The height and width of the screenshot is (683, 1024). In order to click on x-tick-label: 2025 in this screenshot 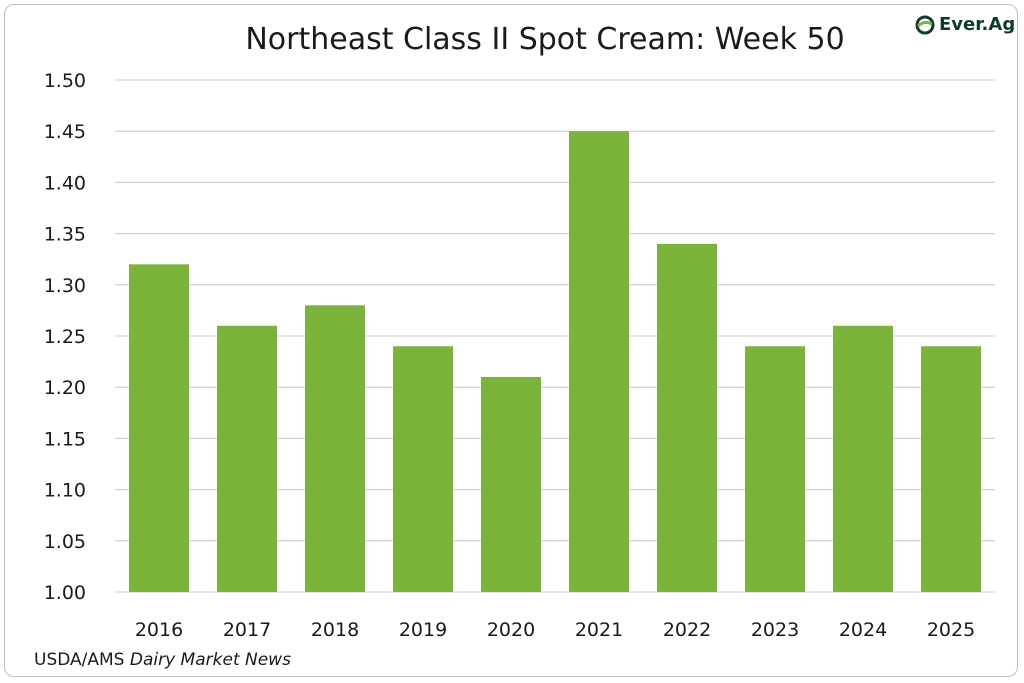, I will do `click(951, 630)`.